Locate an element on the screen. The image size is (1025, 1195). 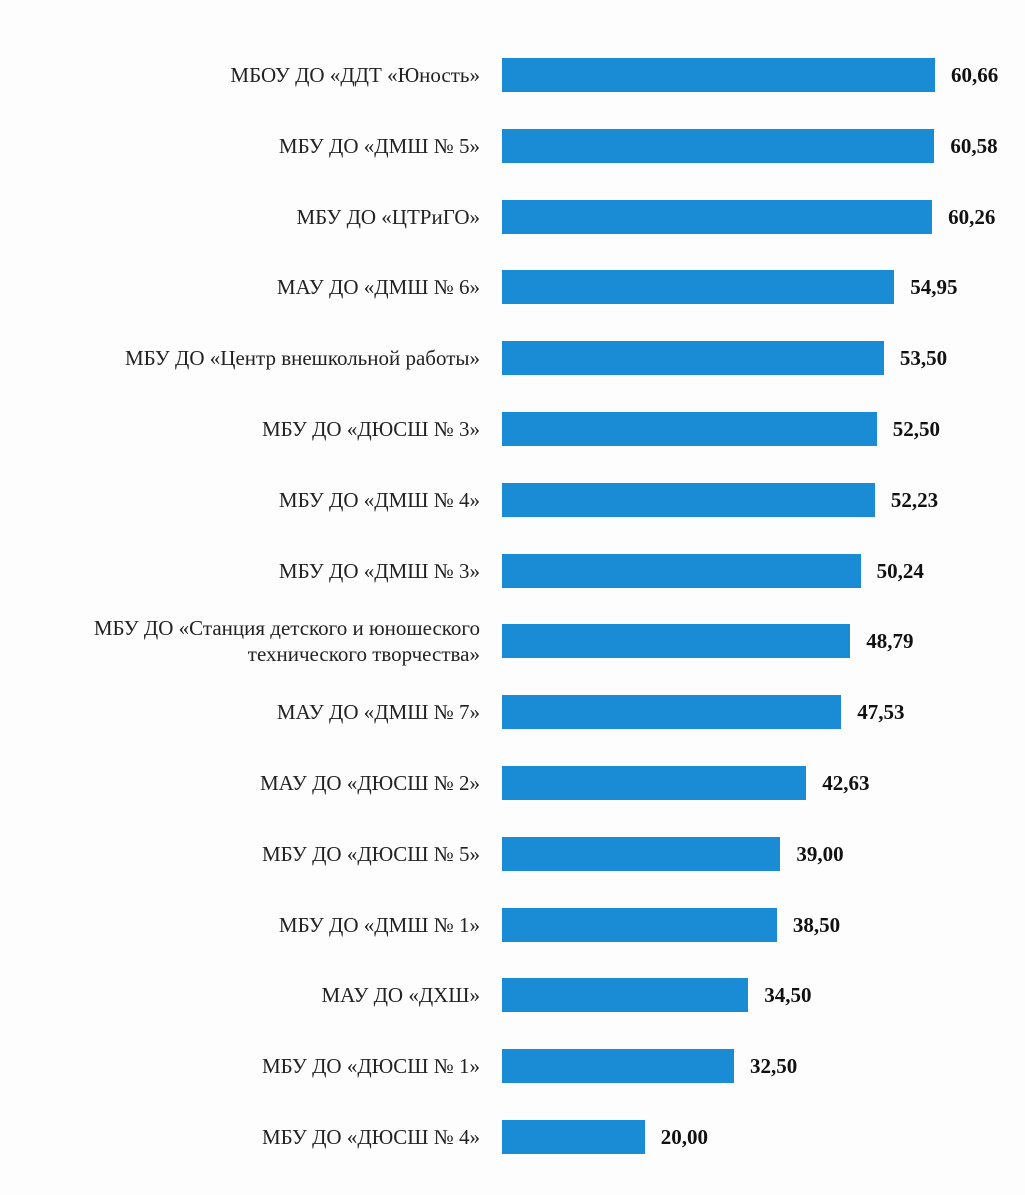
category-label: МБУ ДО «ДЮСШ № 4» is located at coordinates (371, 1137).